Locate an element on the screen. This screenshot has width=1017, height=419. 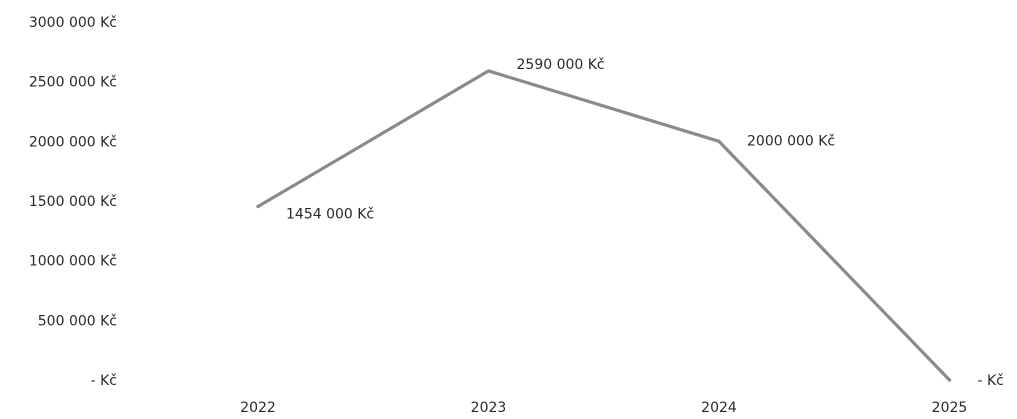
y-tick-label: - Kč is located at coordinates (104, 381).